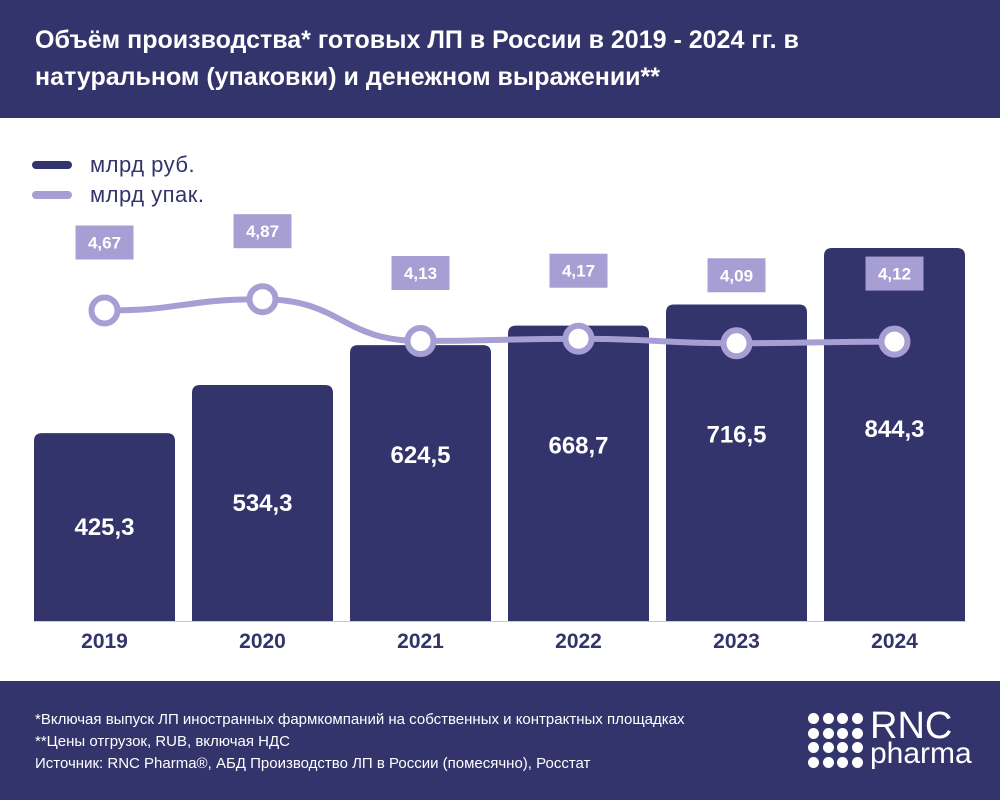 Image resolution: width=1000 pixels, height=800 pixels. I want to click on x-tick-label-2021: 2021, so click(420, 641).